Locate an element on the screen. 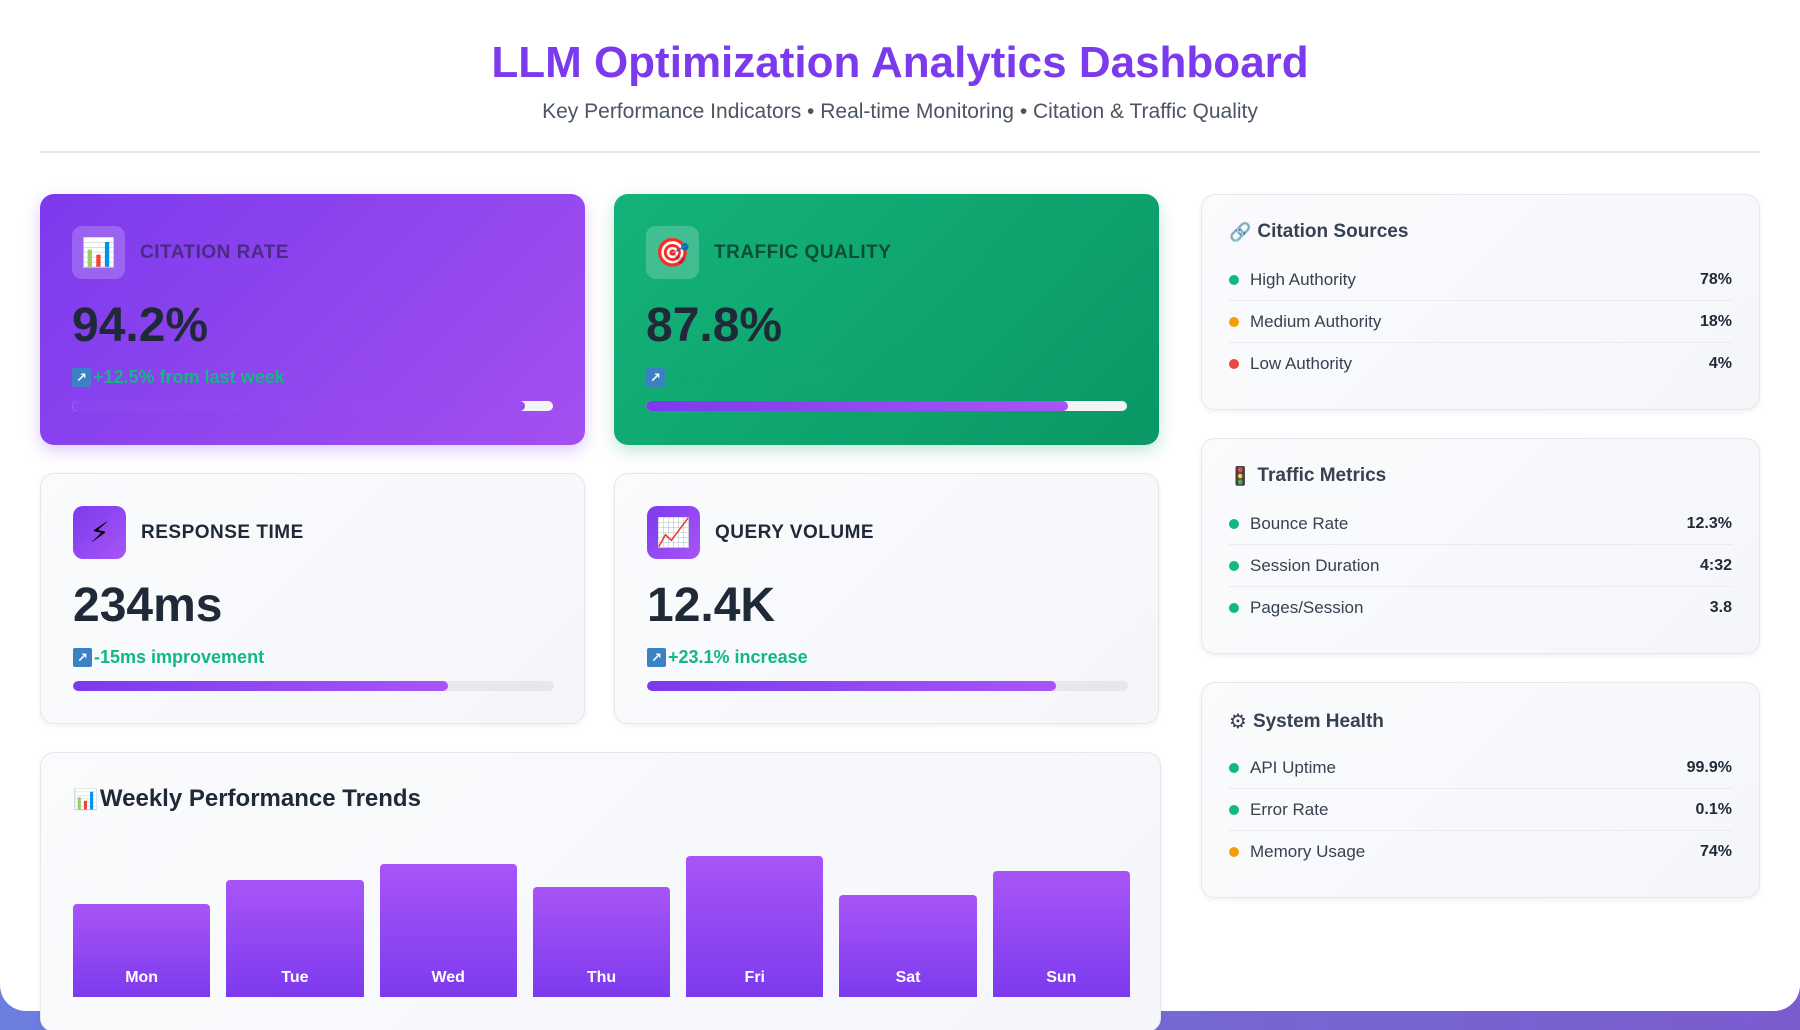 Image resolution: width=1800 pixels, height=1030 pixels. chart-bar: Sat is located at coordinates (908, 946).